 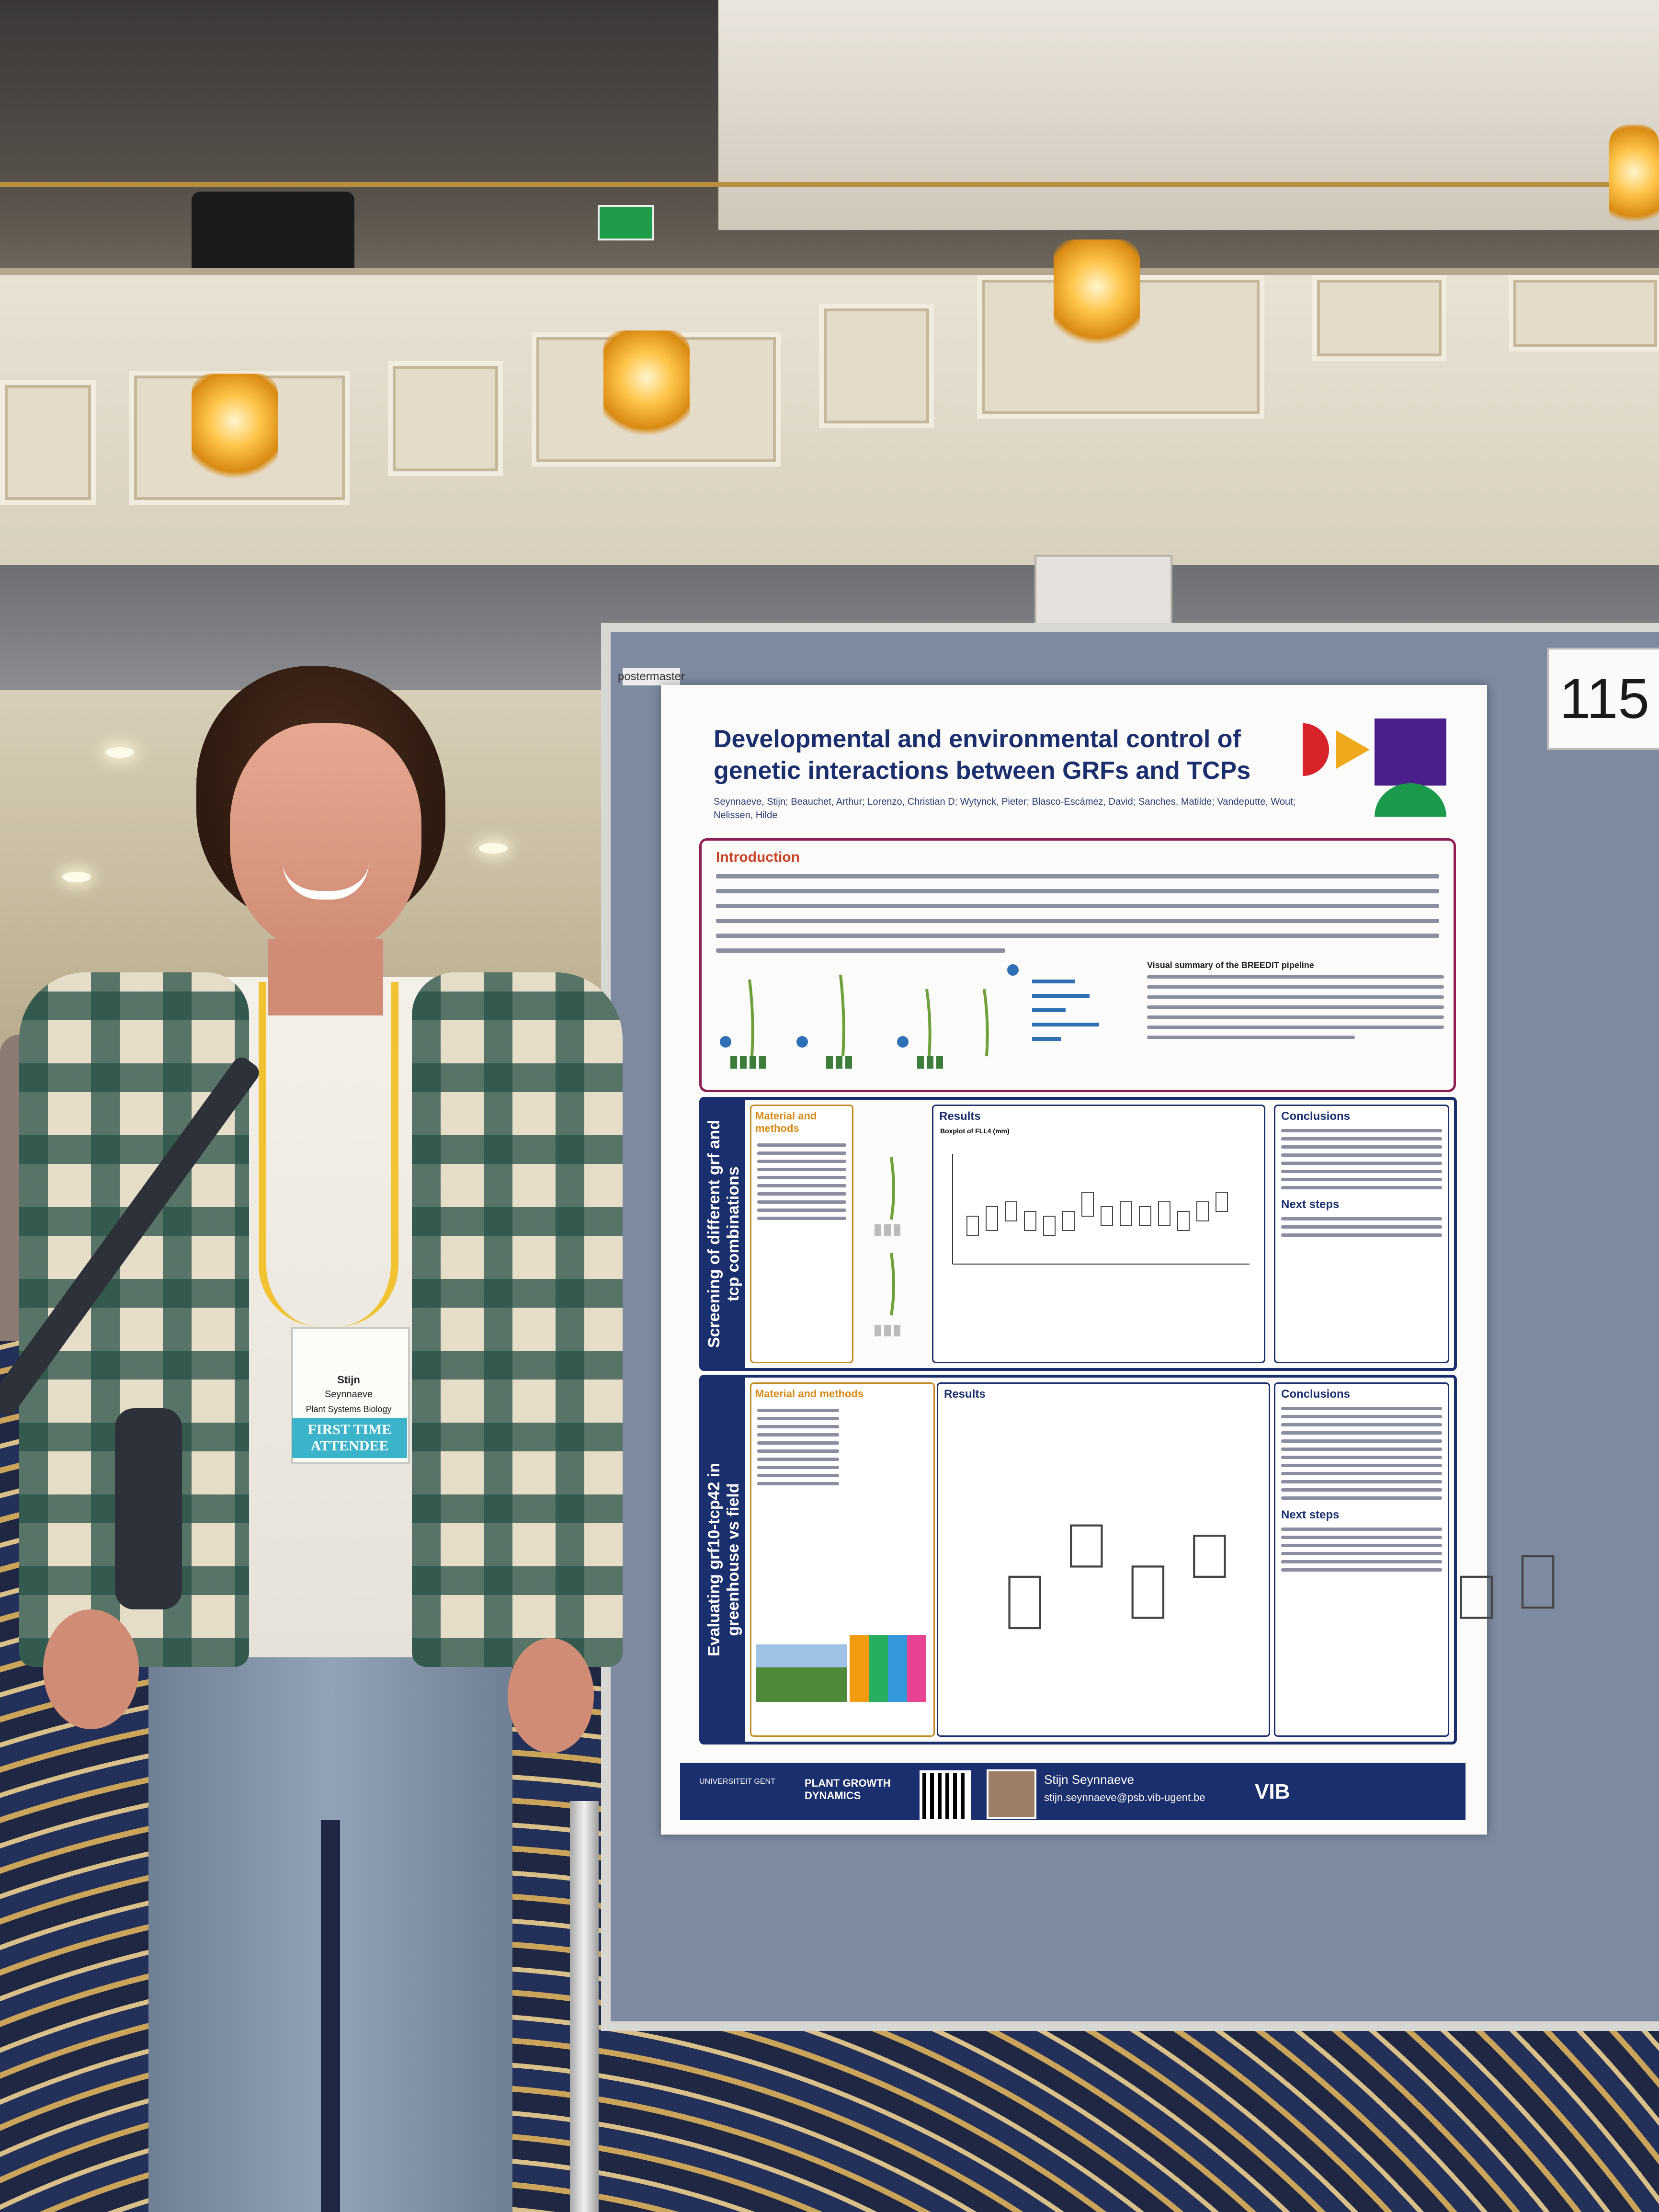 What do you see at coordinates (551, 1695) in the screenshot?
I see `right-hand` at bounding box center [551, 1695].